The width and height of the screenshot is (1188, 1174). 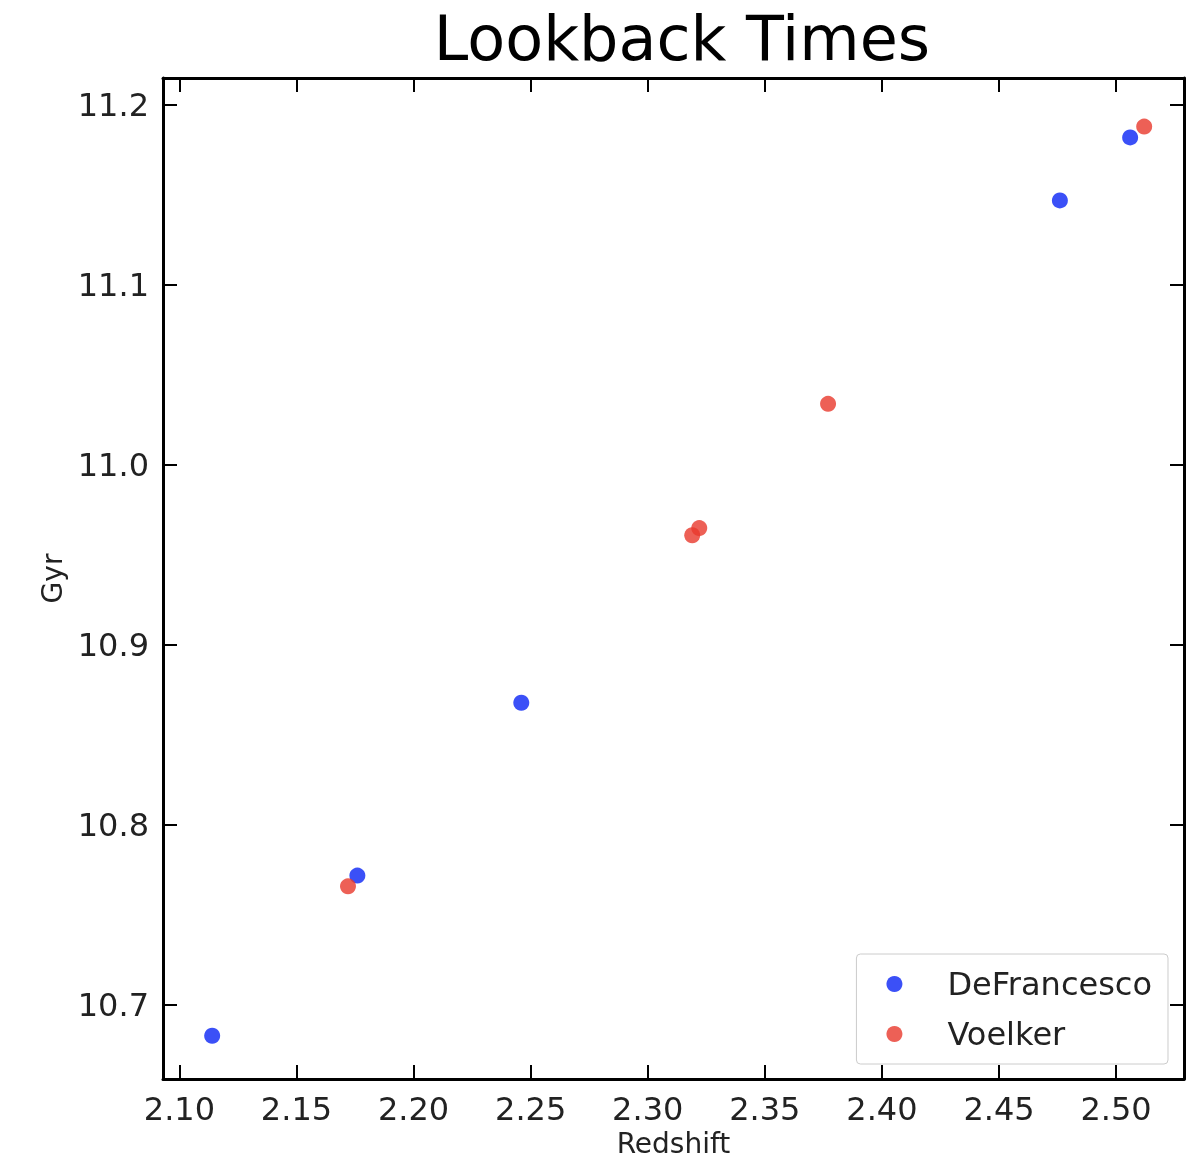 I want to click on y-tick-label: 11.0, so click(x=113, y=465).